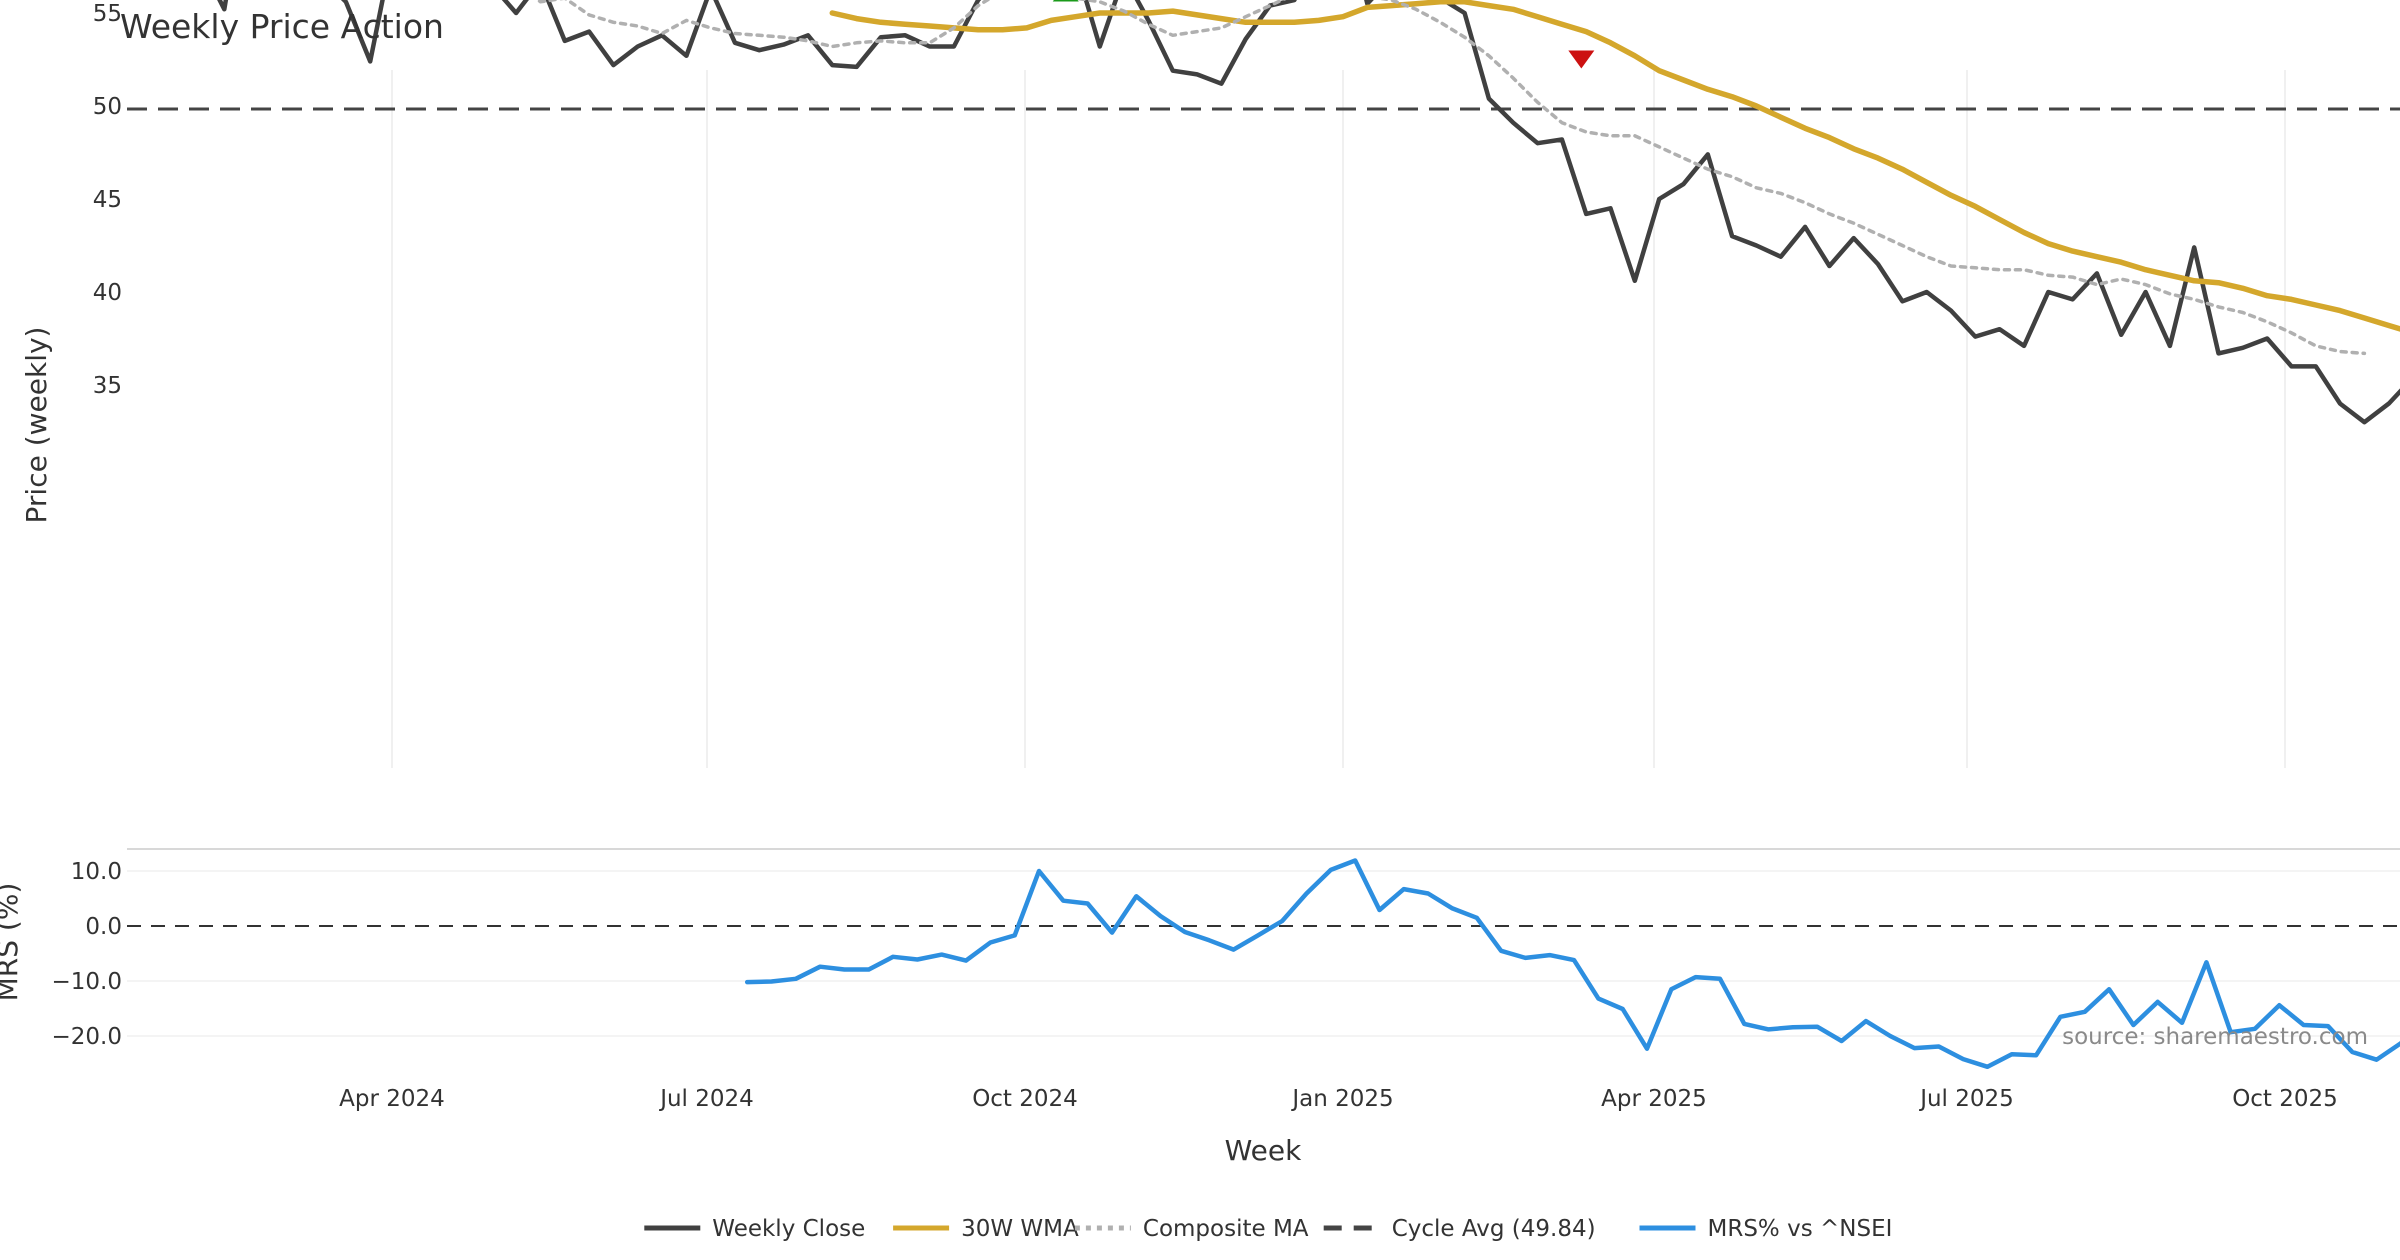 The image size is (2400, 1260). I want to click on x-tick-label: Apr 2025, so click(1654, 1099).